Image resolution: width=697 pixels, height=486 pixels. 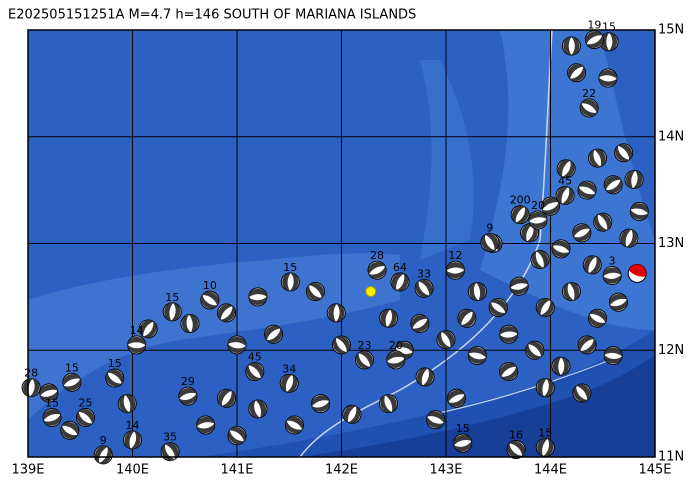 What do you see at coordinates (447, 160) in the screenshot?
I see `ridge` at bounding box center [447, 160].